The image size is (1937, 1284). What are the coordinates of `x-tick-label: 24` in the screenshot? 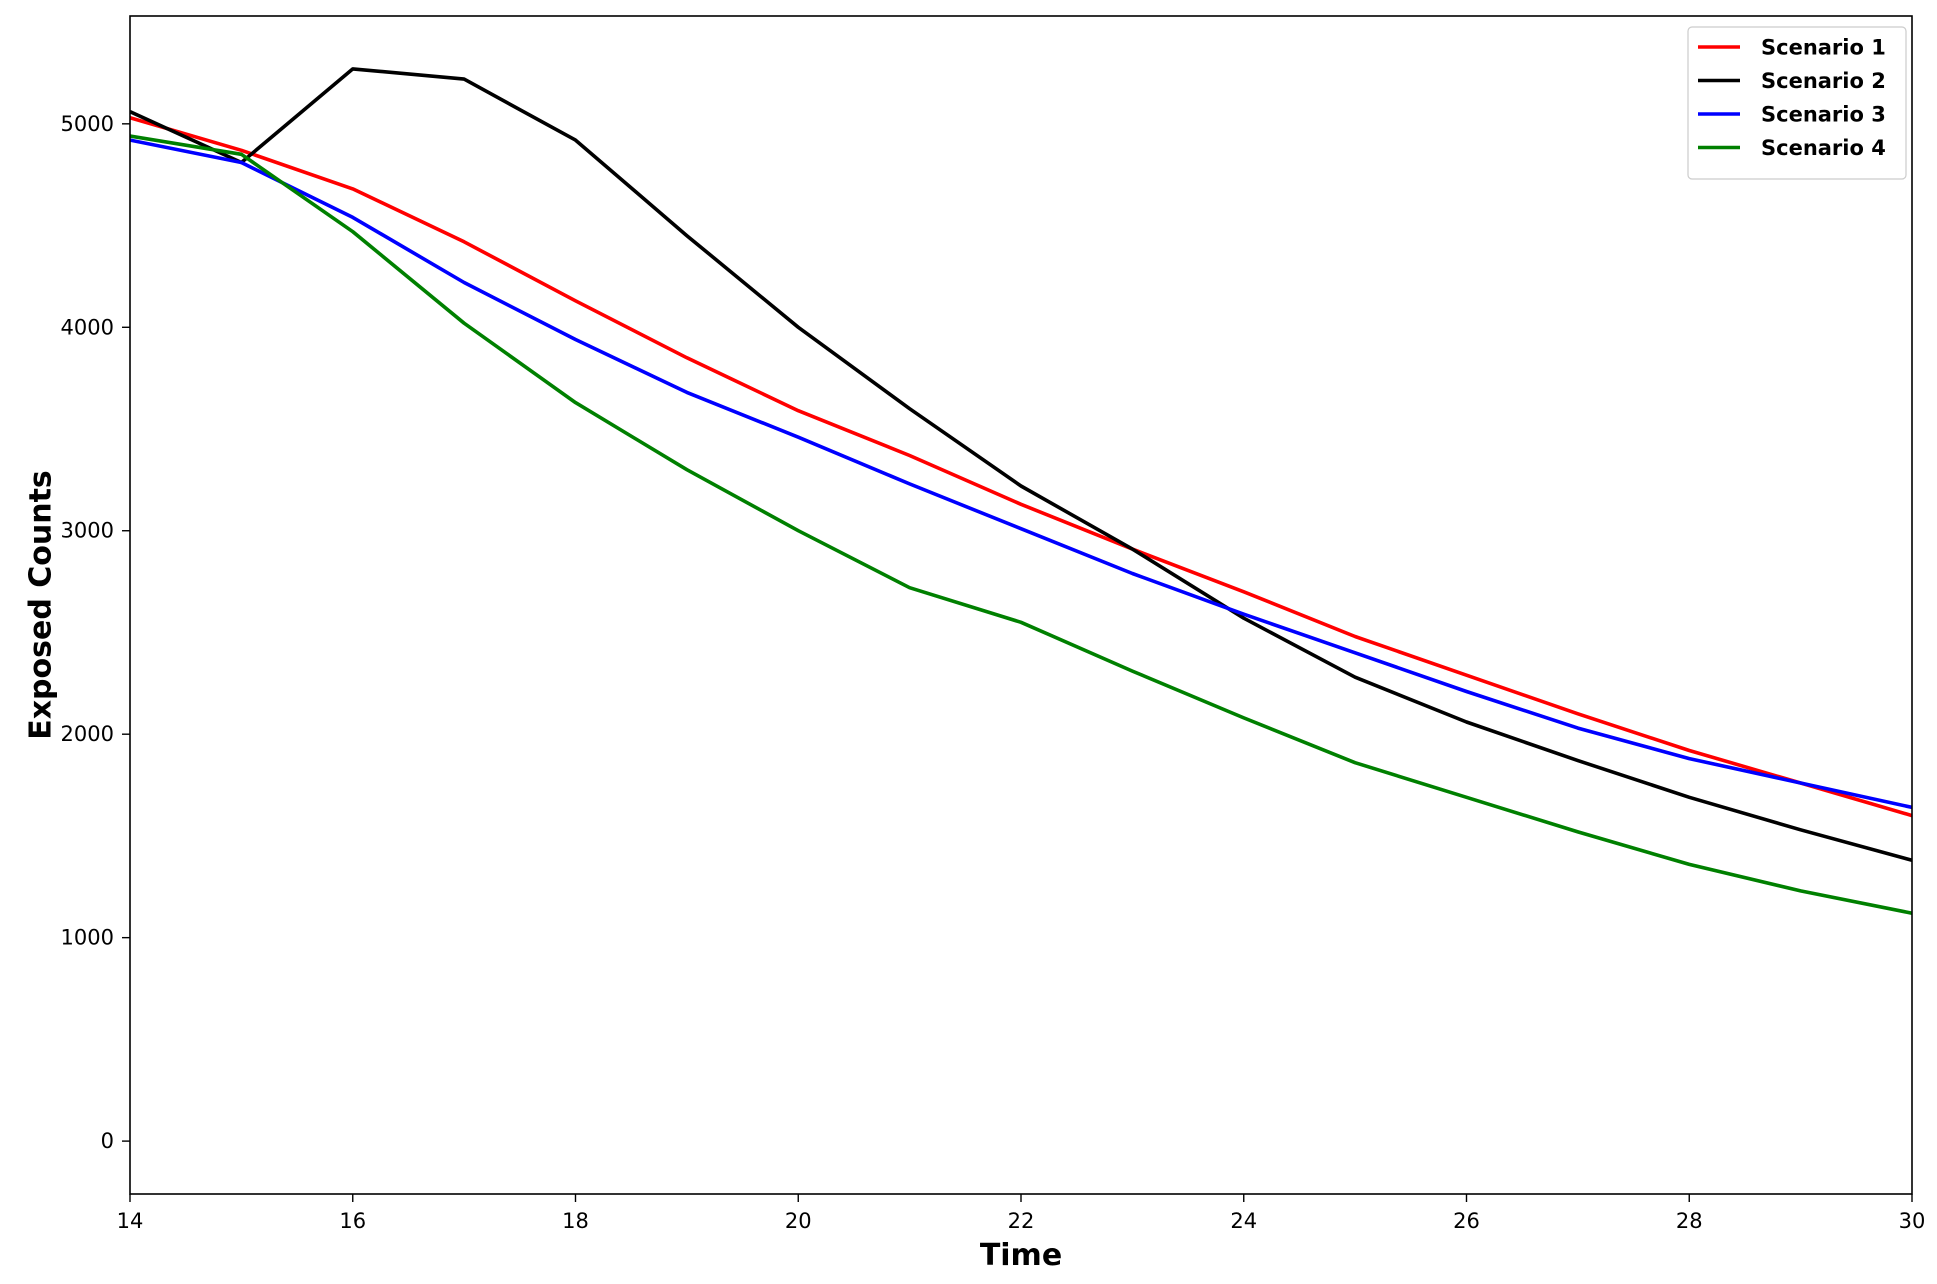 It's located at (1243, 1221).